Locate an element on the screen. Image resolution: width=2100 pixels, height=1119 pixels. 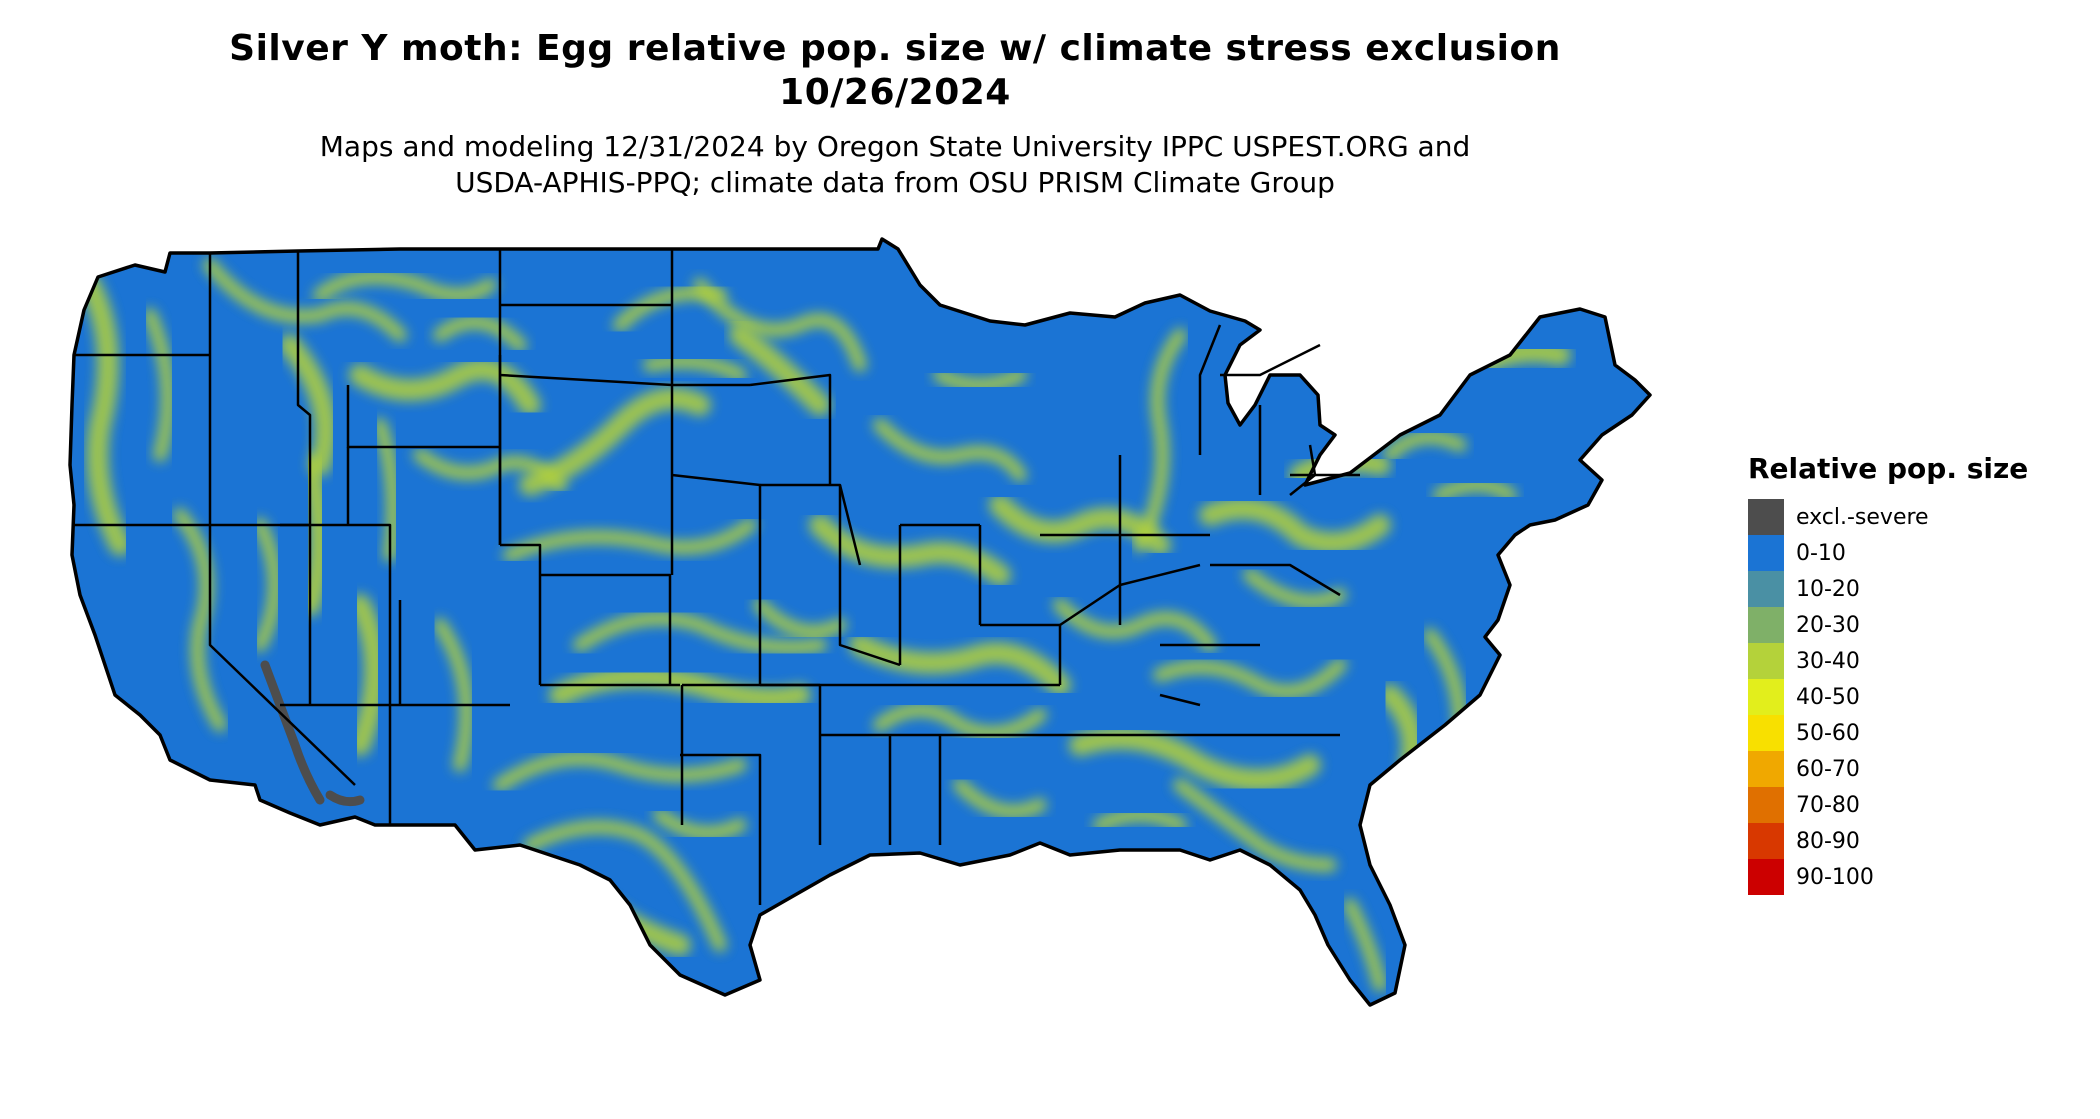
legend-item: 10-20 is located at coordinates (1888, 589).